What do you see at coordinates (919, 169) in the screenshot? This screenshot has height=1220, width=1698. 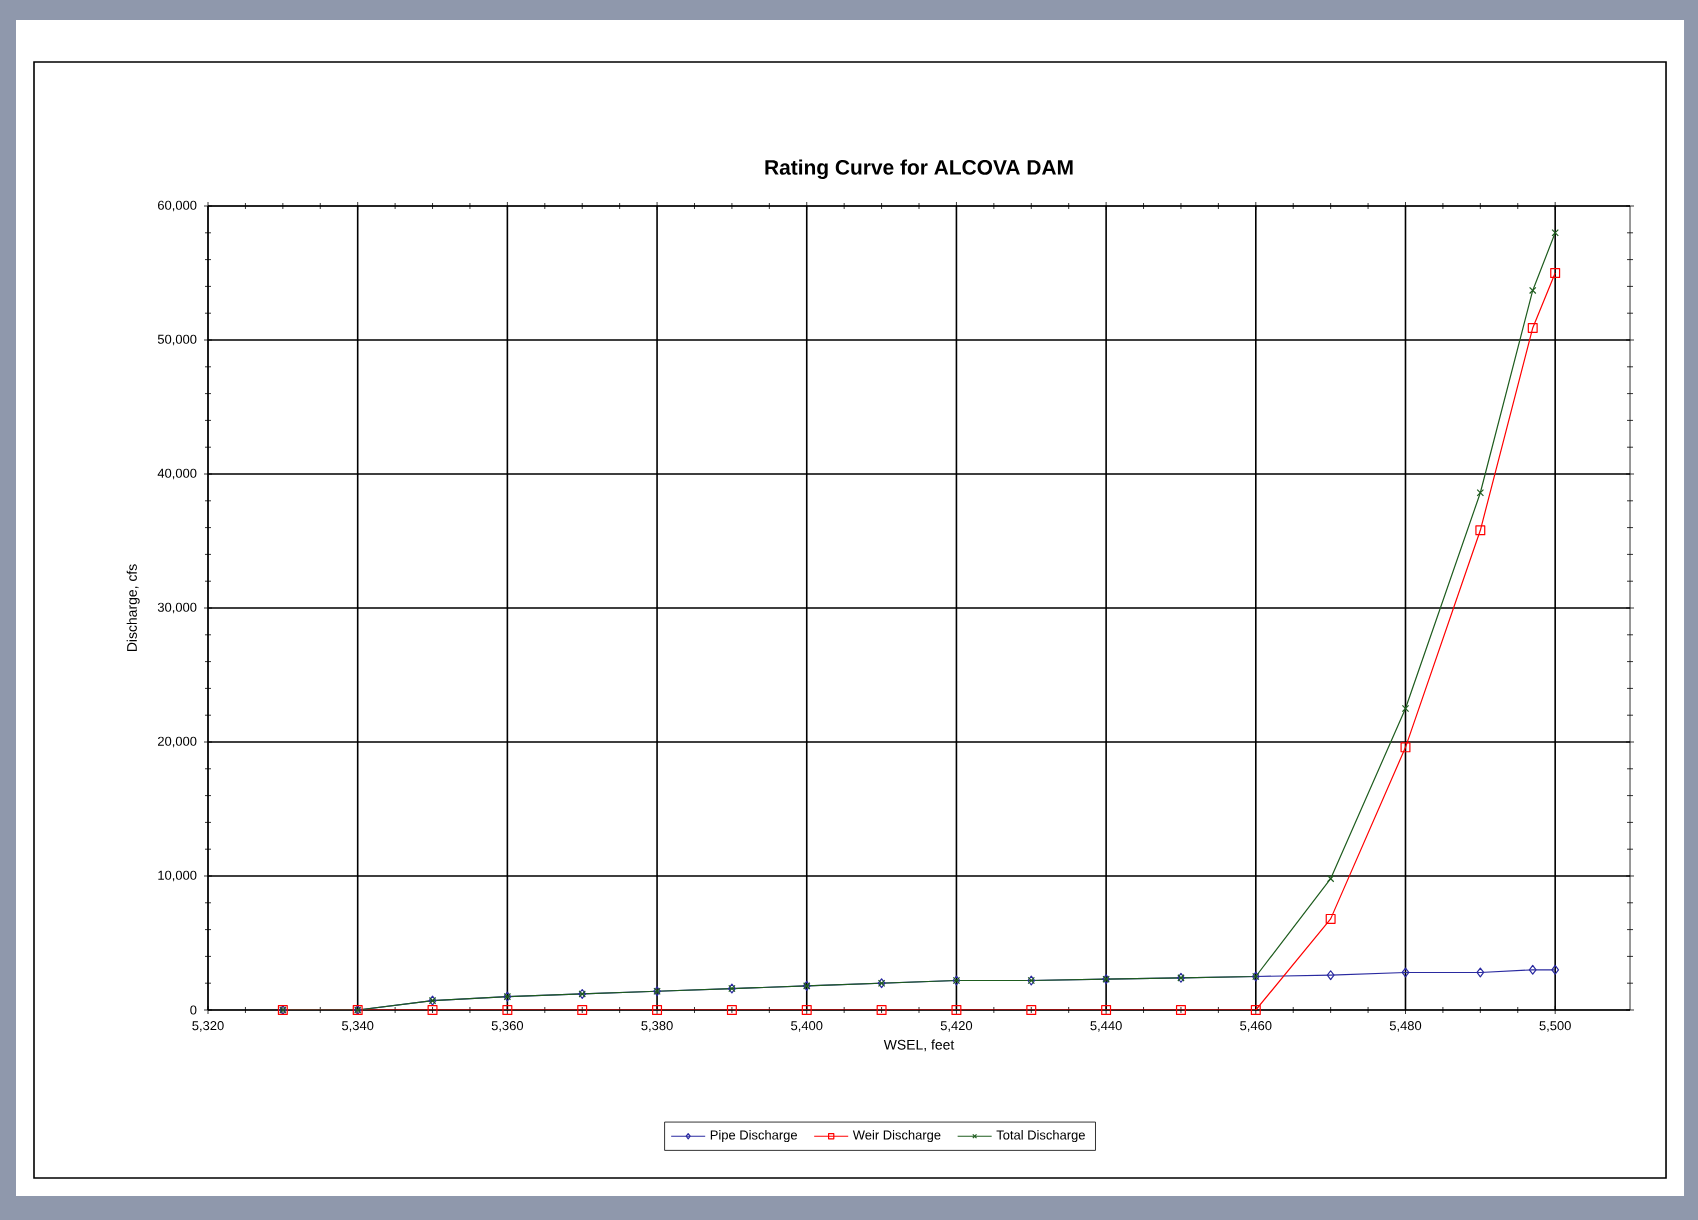 I see `chart-title: Rating Curve for ALCOVA DAM` at bounding box center [919, 169].